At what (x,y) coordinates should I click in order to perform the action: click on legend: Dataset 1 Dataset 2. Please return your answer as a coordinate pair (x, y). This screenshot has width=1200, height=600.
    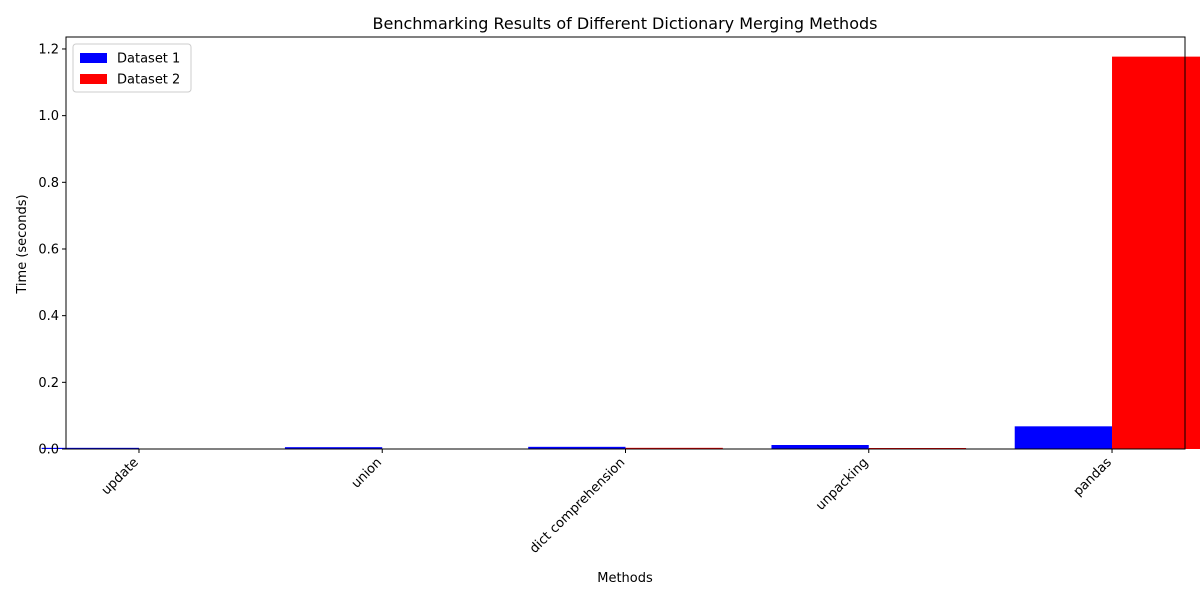
    Looking at the image, I should click on (132, 68).